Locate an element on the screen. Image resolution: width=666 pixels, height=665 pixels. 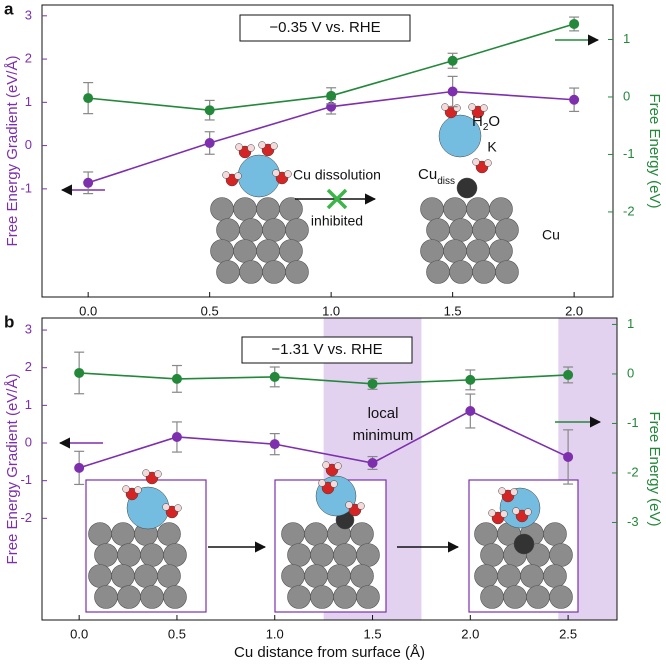
annotation: minimum is located at coordinates (383, 435).